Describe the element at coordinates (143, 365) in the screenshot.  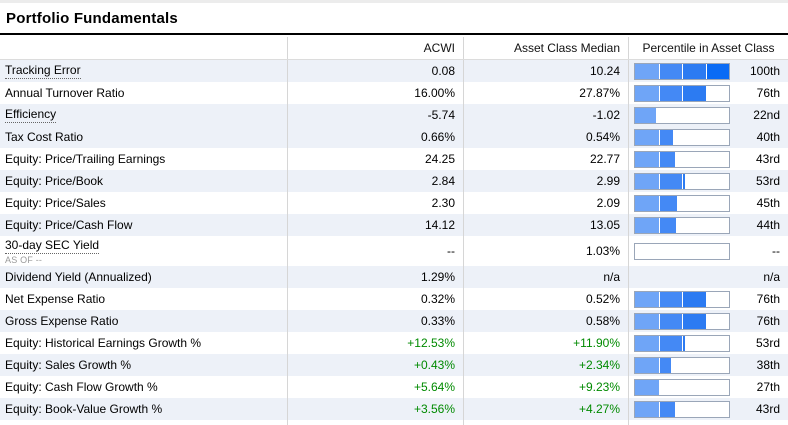
I see `metric-cell: Equity: Sales Growth %` at that location.